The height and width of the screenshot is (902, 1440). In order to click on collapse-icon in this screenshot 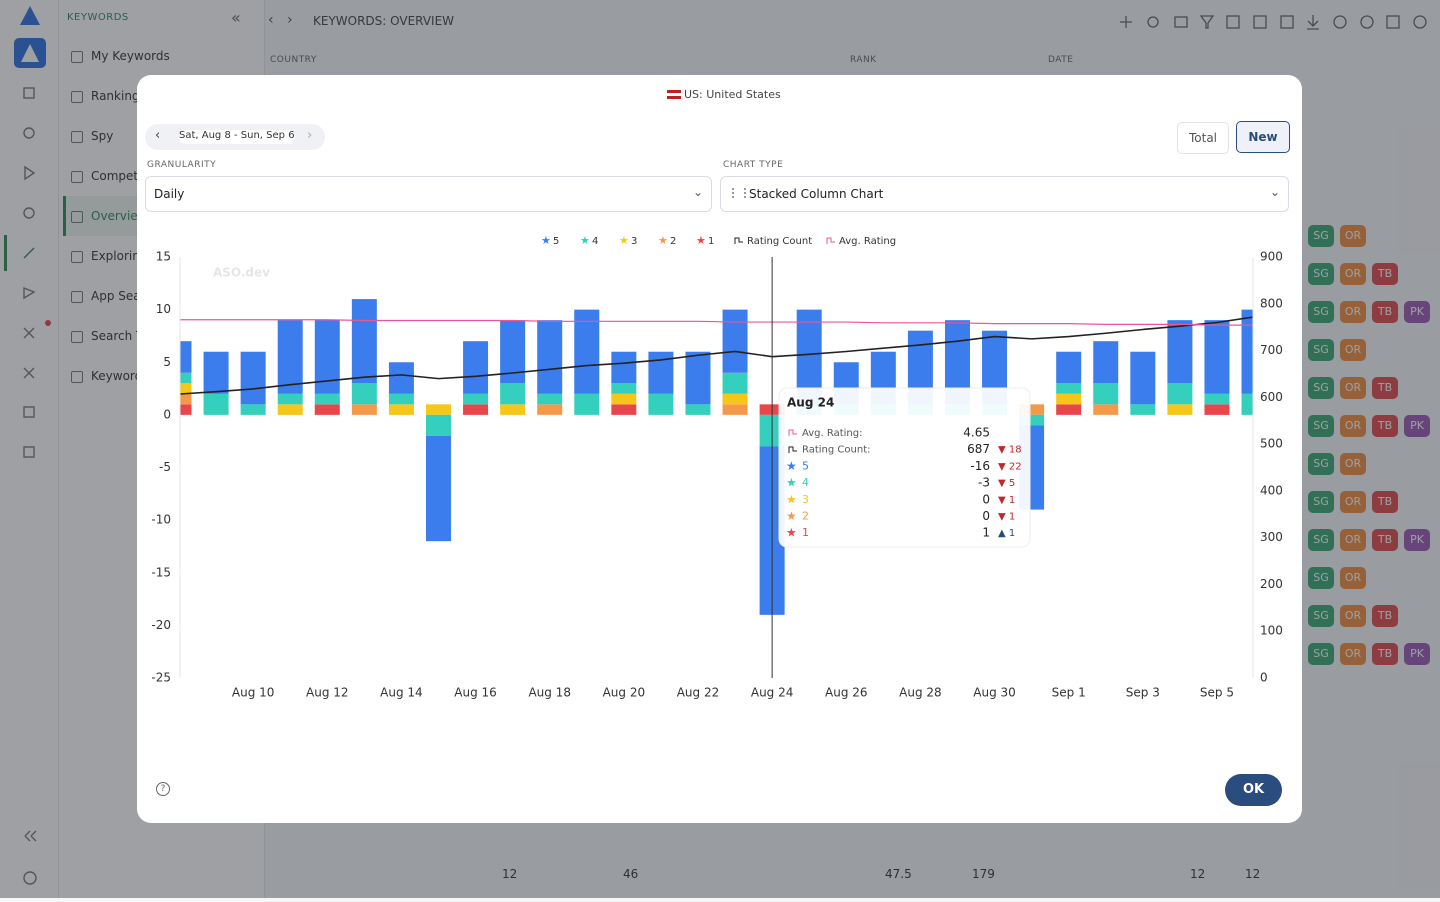, I will do `click(30, 836)`.